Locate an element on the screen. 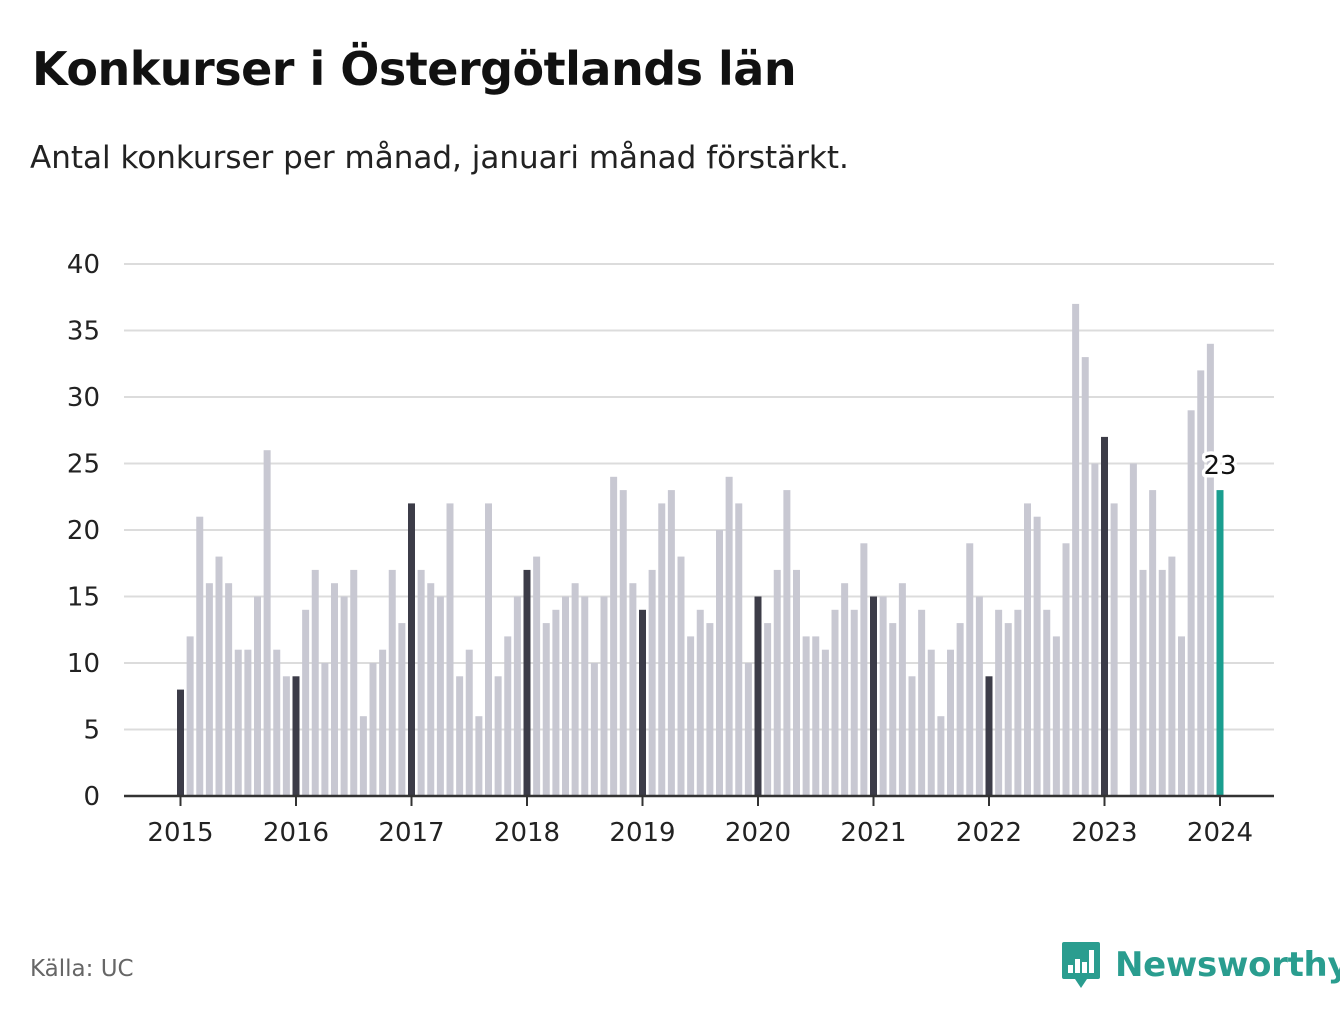  y-tick-label: 15 is located at coordinates (83, 598).